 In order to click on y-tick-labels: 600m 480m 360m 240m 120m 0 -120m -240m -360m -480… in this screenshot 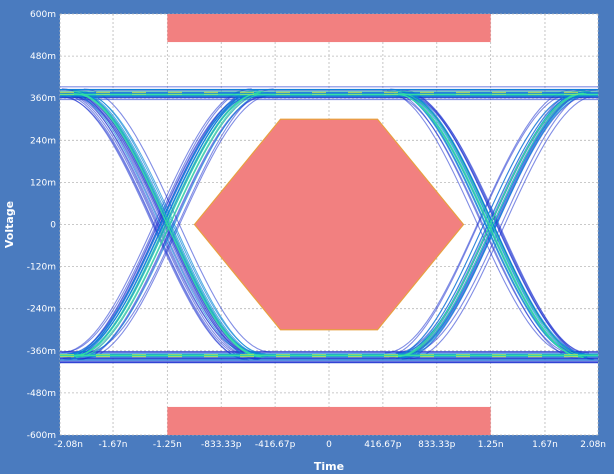, I will do `click(41, 225)`.